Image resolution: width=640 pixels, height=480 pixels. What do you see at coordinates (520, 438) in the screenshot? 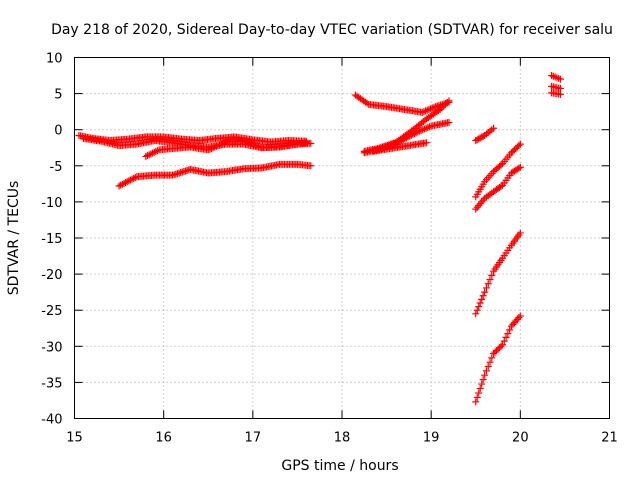
I see `x-tick-label: 20` at bounding box center [520, 438].